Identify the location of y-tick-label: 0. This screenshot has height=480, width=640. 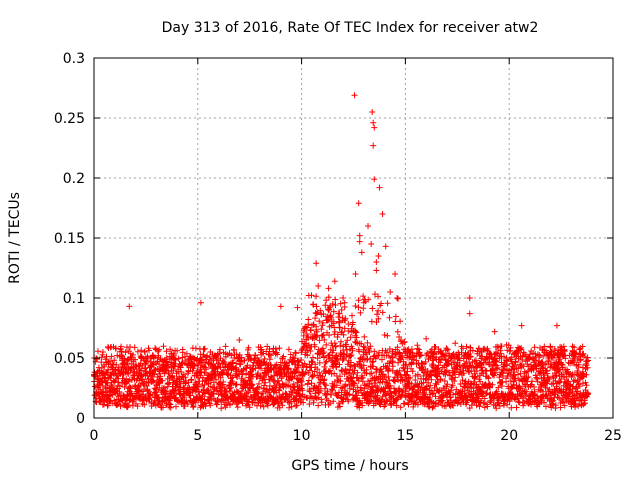
(80, 419).